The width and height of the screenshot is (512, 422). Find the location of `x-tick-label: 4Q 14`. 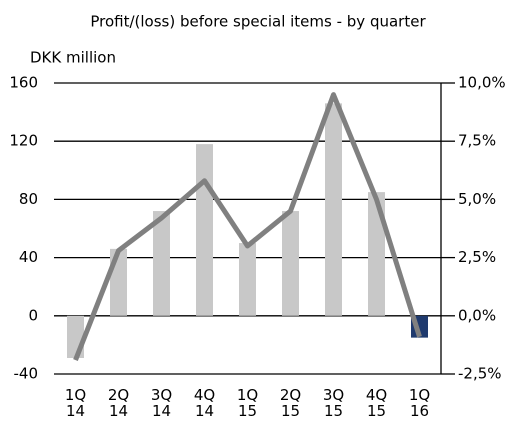

x-tick-label: 4Q 14 is located at coordinates (204, 403).